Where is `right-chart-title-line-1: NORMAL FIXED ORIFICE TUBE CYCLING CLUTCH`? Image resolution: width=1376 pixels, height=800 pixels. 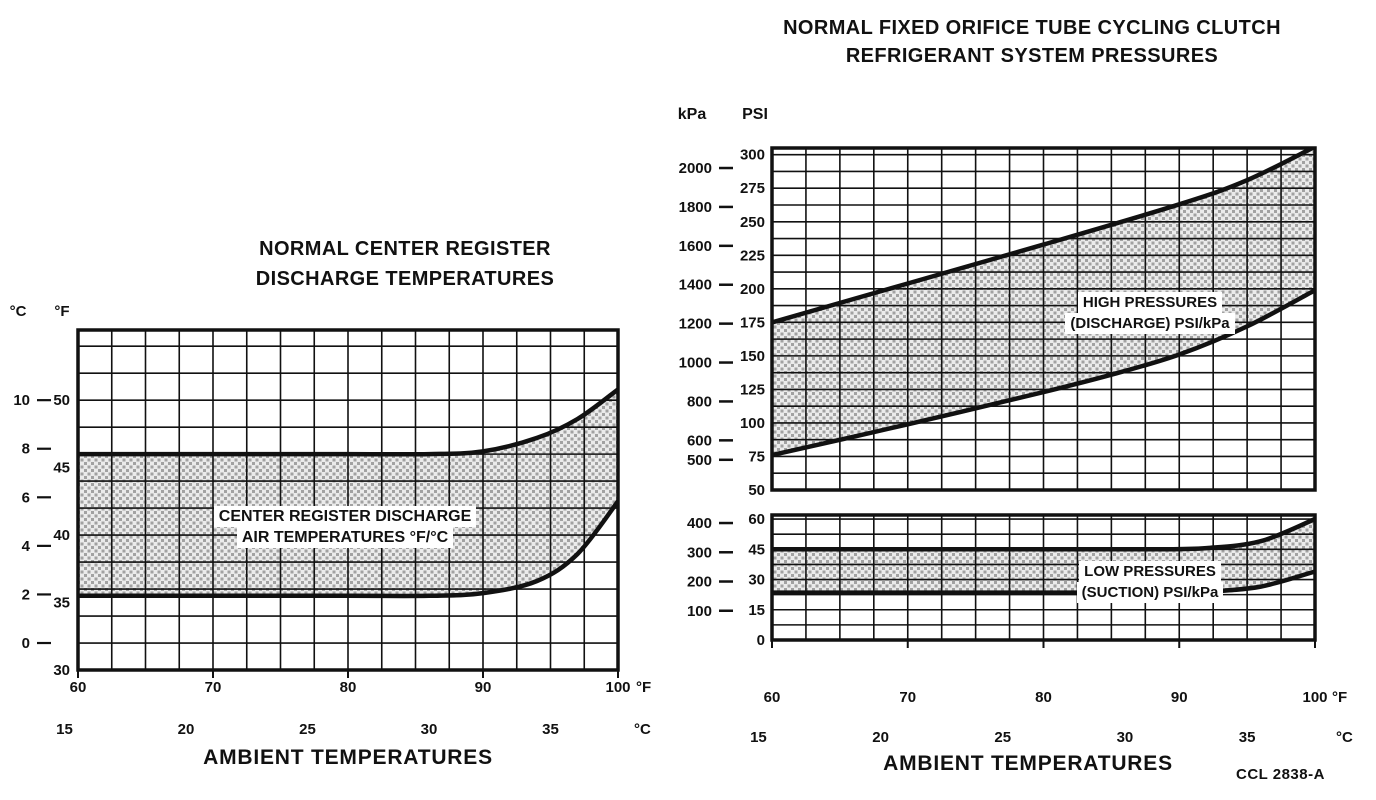 right-chart-title-line-1: NORMAL FIXED ORIFICE TUBE CYCLING CLUTCH is located at coordinates (1032, 28).